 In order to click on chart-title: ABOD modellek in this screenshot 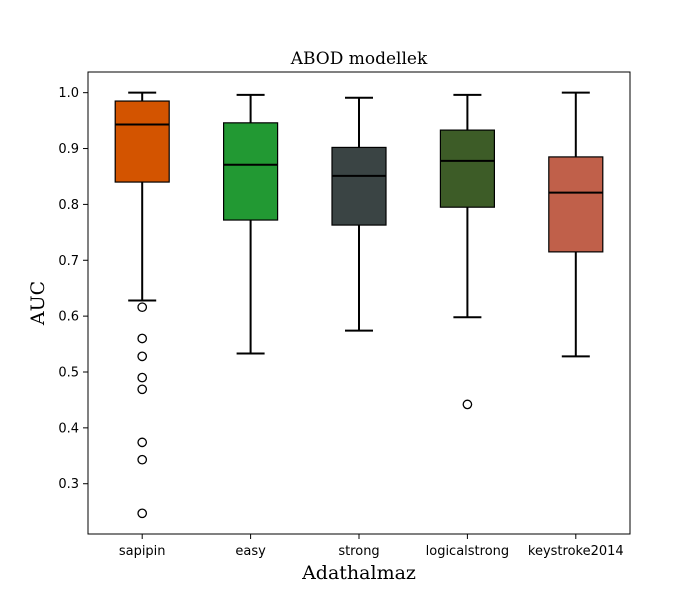, I will do `click(359, 59)`.